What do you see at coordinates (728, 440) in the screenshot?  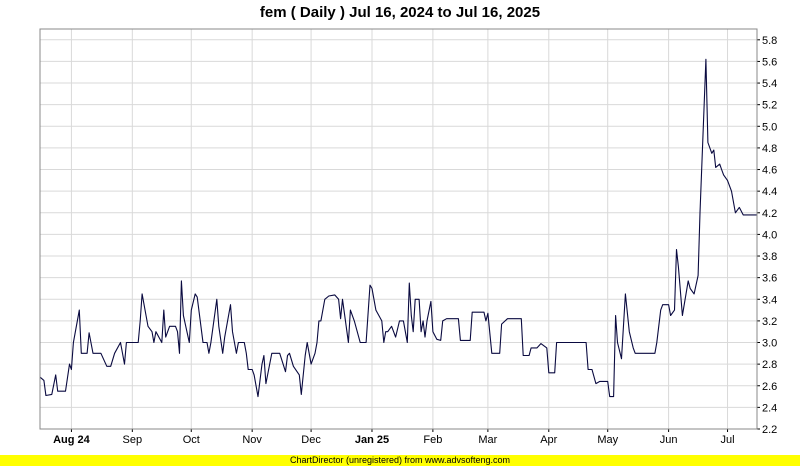 I see `x-tick-label: Jul` at bounding box center [728, 440].